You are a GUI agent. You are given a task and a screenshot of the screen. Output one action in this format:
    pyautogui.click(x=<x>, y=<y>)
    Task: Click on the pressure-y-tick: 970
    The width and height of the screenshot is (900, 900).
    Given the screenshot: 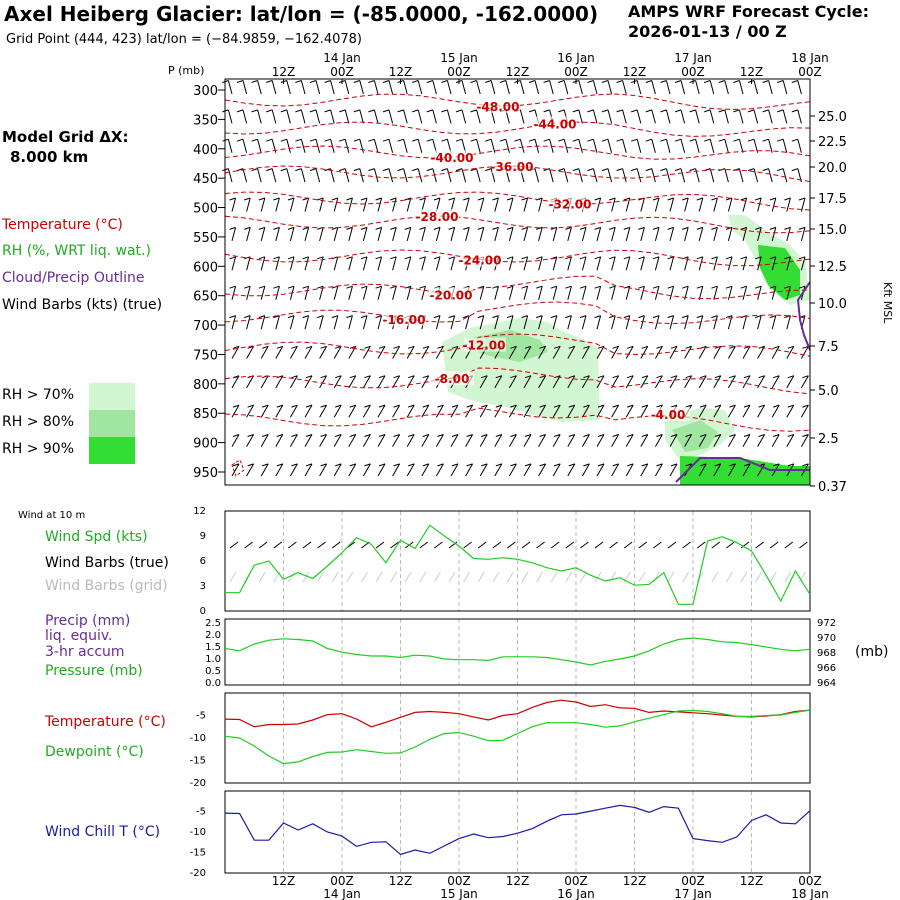 What is the action you would take?
    pyautogui.click(x=826, y=638)
    